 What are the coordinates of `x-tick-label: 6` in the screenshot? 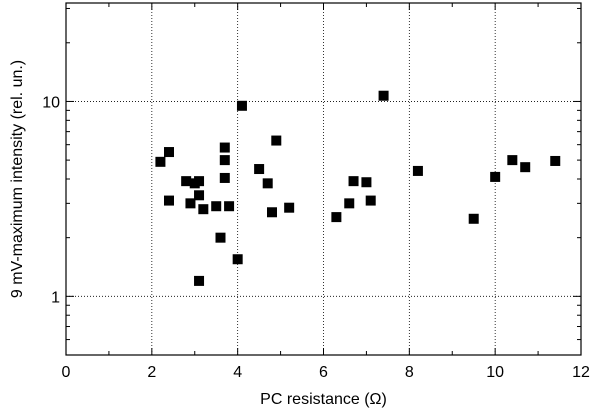 It's located at (323, 372).